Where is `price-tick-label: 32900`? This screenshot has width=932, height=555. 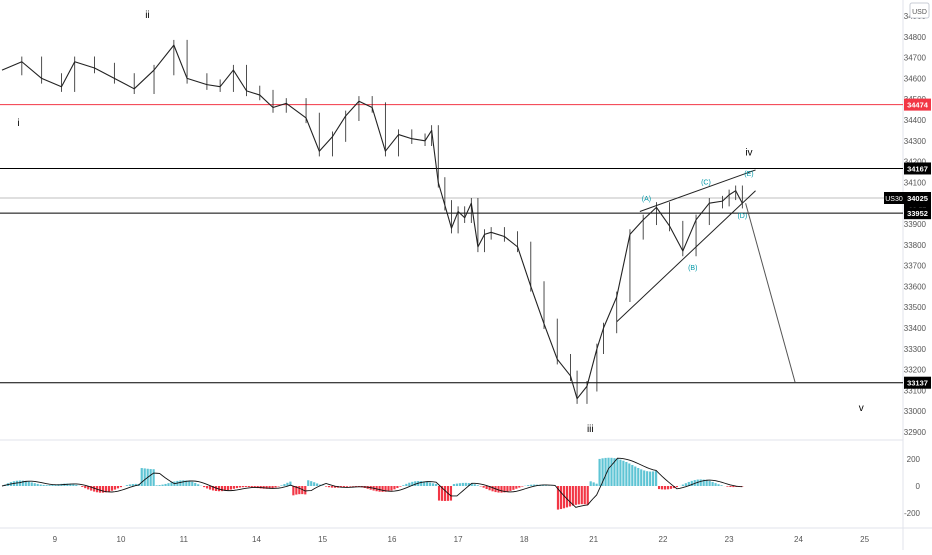 price-tick-label: 32900 is located at coordinates (915, 432).